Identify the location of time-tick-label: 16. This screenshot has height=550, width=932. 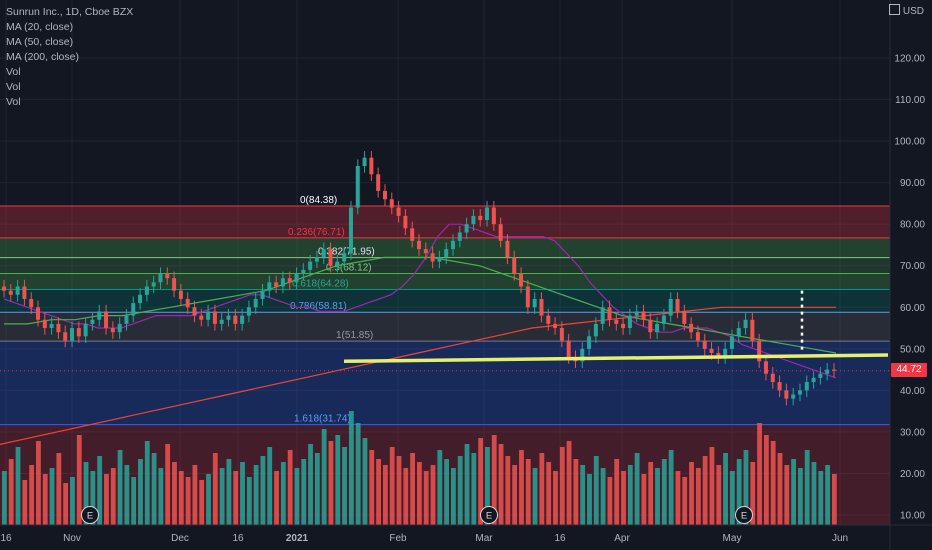
(6, 538).